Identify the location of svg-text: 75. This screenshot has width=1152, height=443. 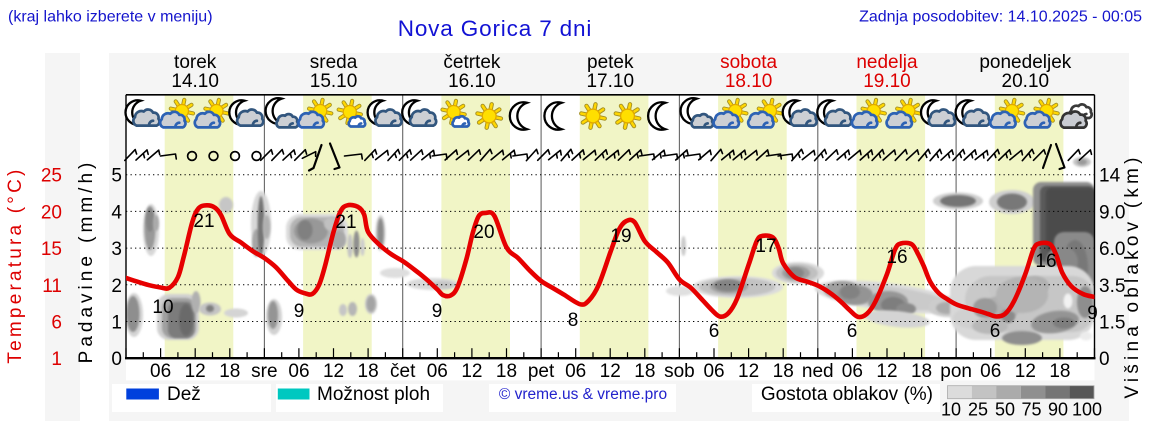
(1031, 410).